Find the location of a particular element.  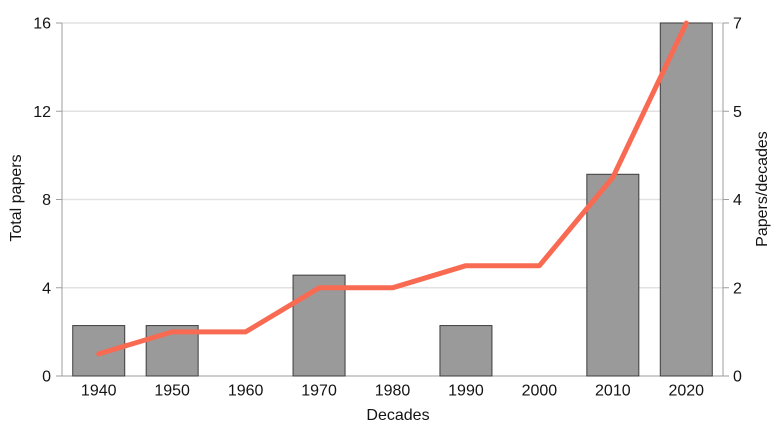

y-right-tick-label: 5 is located at coordinates (737, 112).